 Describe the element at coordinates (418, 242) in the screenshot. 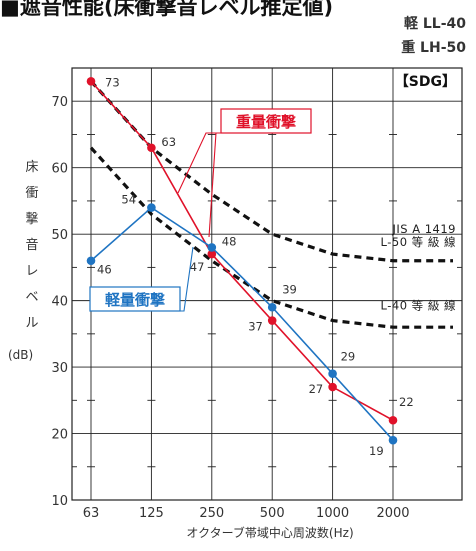

I see `reference-curve-label: L-50 等 級 線` at that location.